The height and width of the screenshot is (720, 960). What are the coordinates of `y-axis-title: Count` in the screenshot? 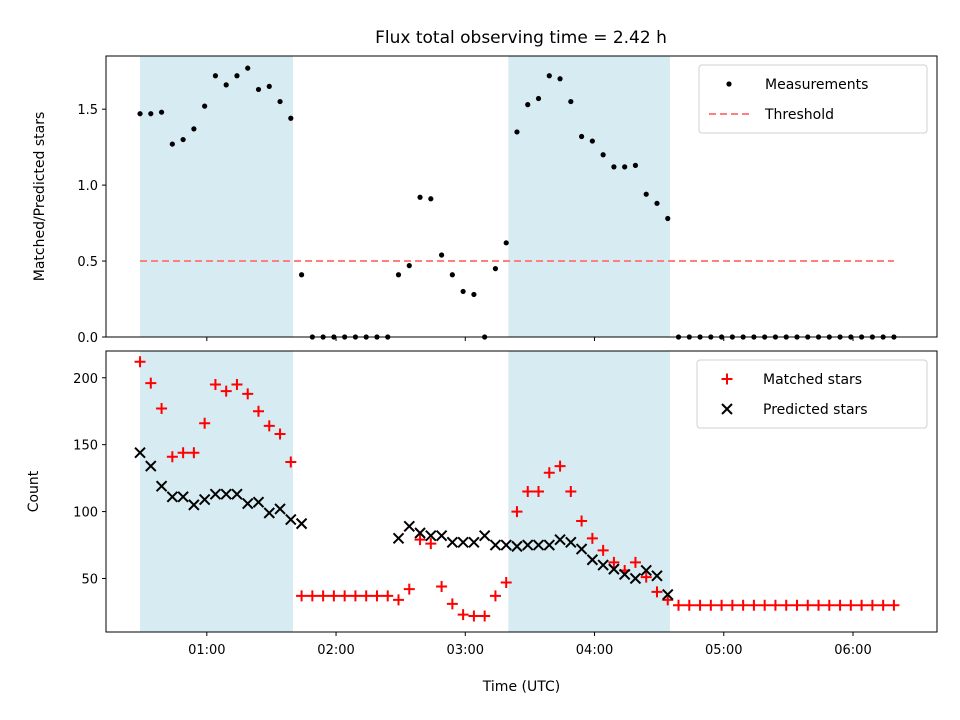 It's located at (34, 491).